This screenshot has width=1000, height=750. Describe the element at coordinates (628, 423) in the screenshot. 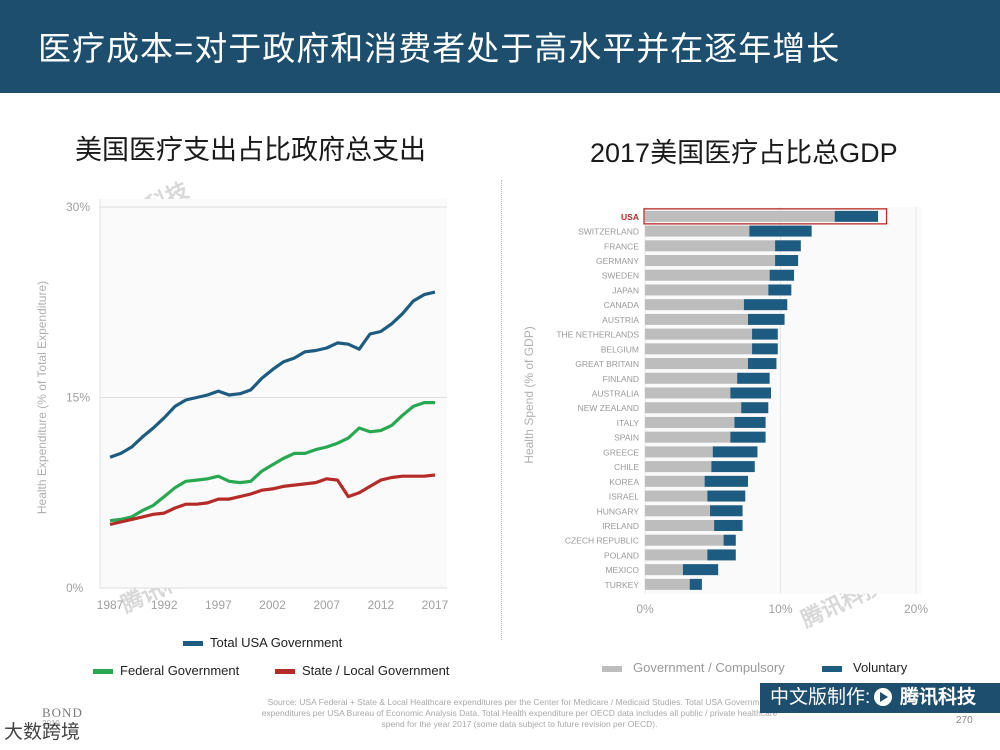

I see `category-label: ITALY` at that location.